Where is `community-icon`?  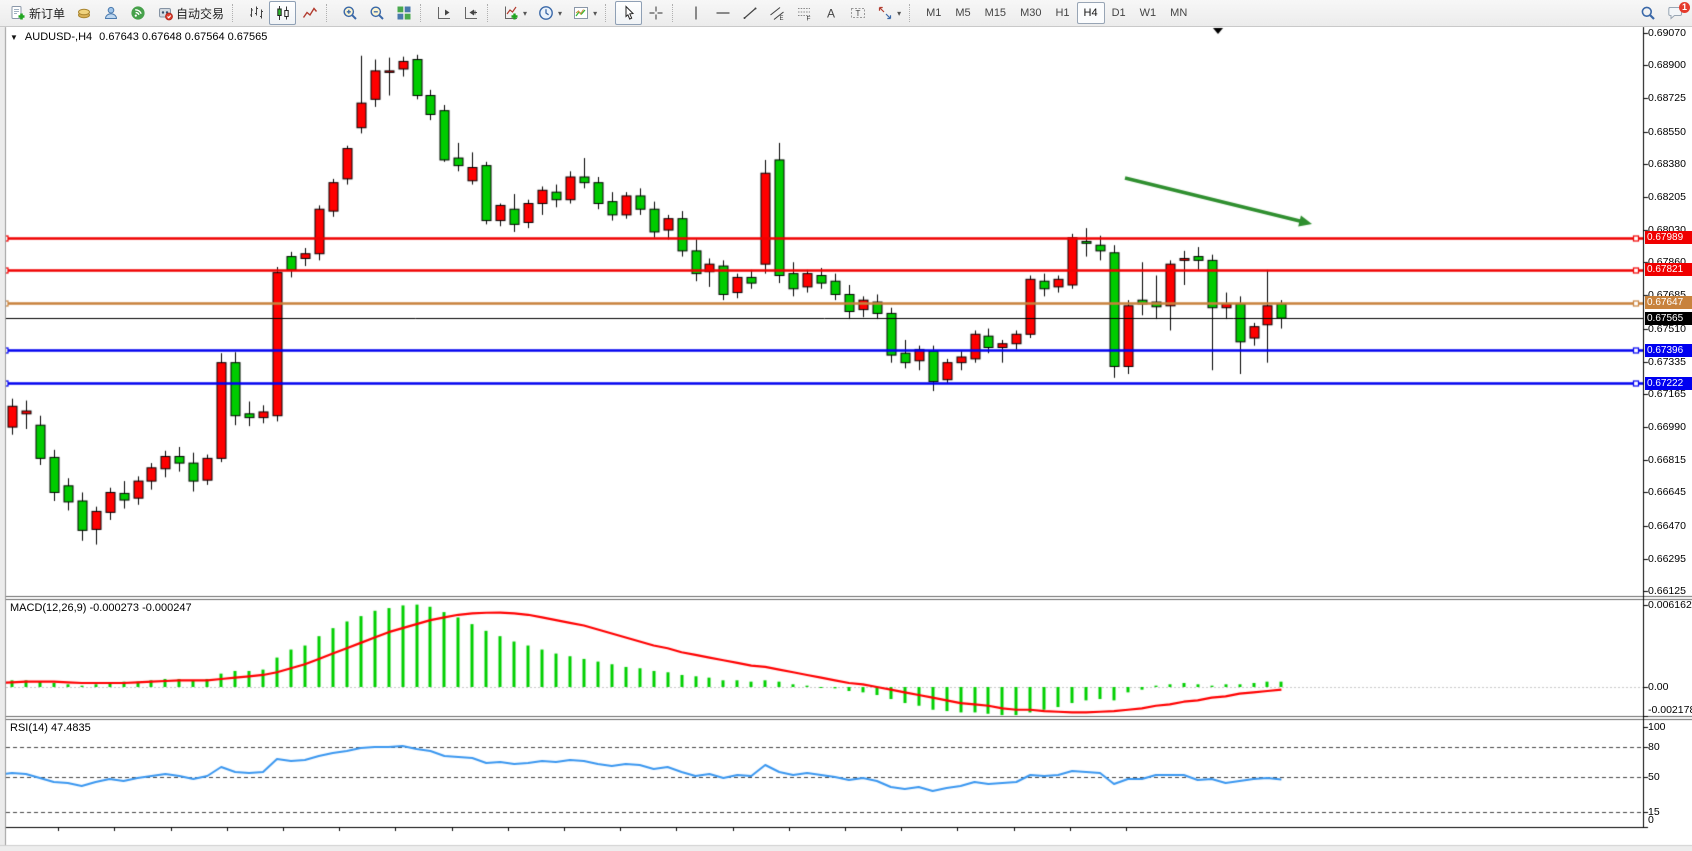 community-icon is located at coordinates (110, 13).